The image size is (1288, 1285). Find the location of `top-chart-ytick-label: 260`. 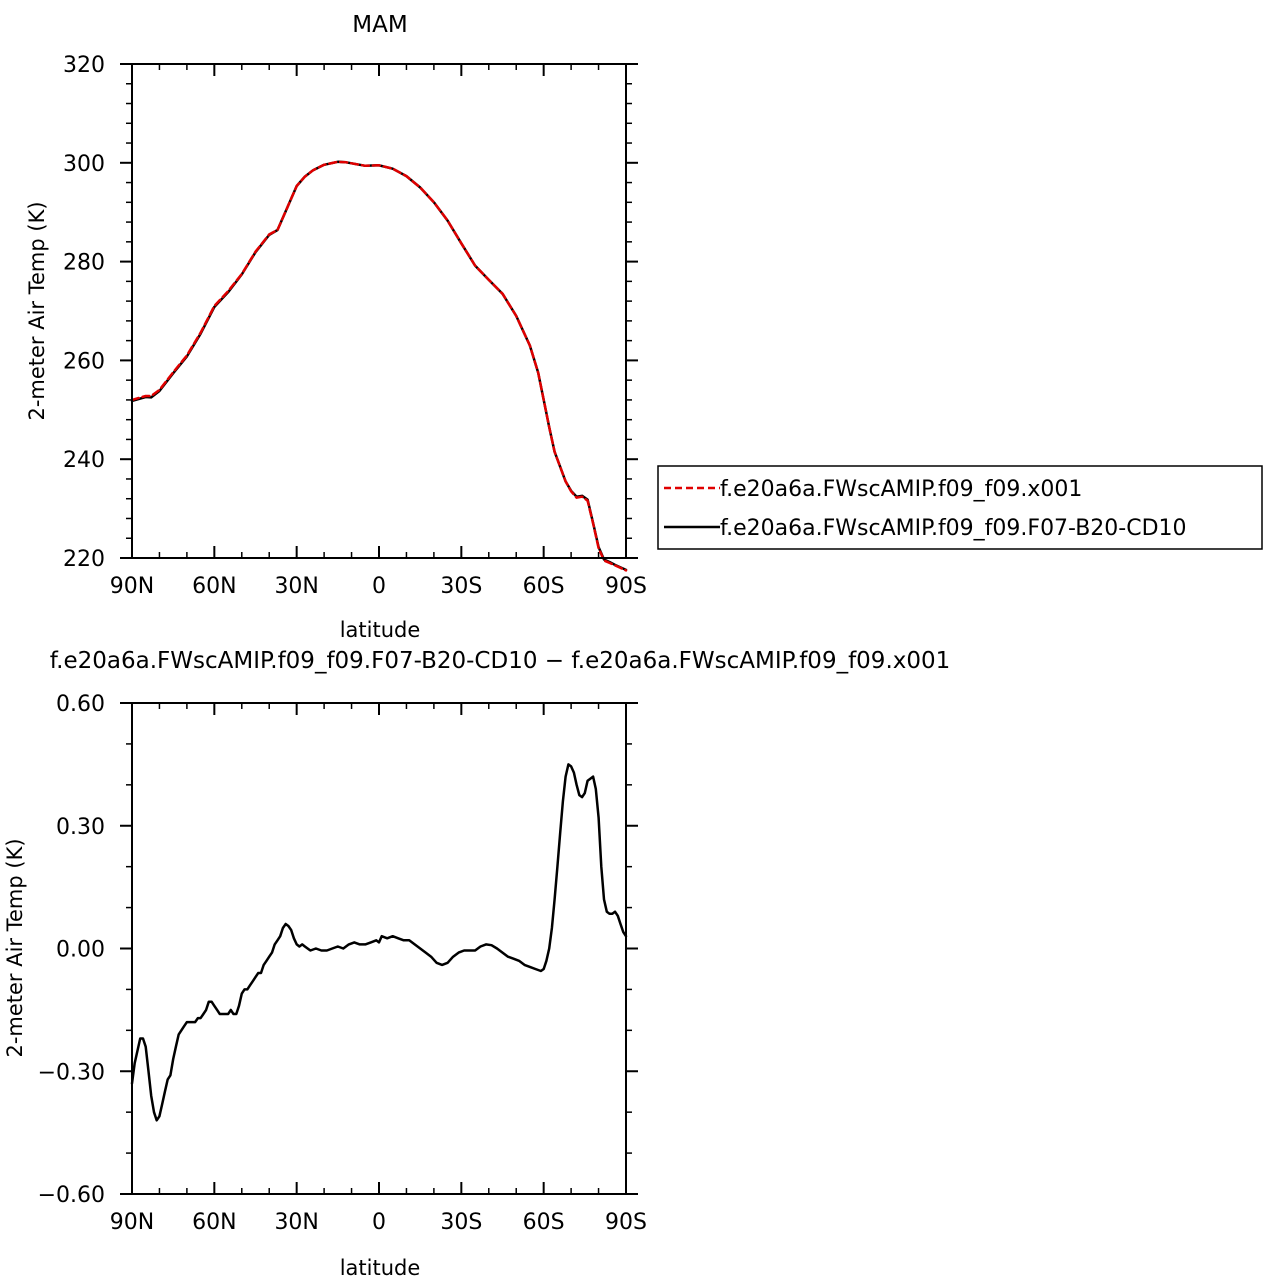

top-chart-ytick-label: 260 is located at coordinates (84, 361).